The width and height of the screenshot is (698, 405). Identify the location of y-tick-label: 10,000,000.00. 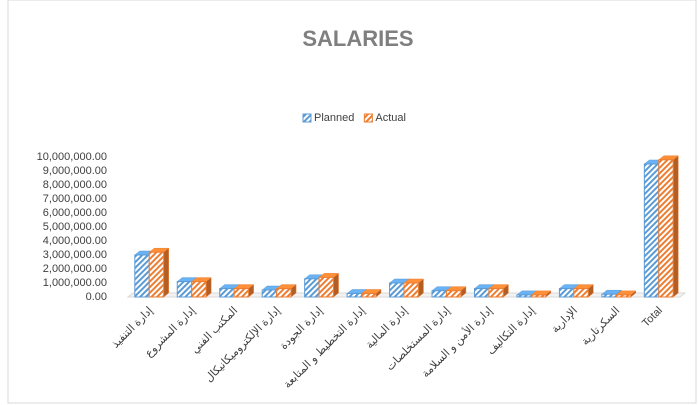
(72, 157).